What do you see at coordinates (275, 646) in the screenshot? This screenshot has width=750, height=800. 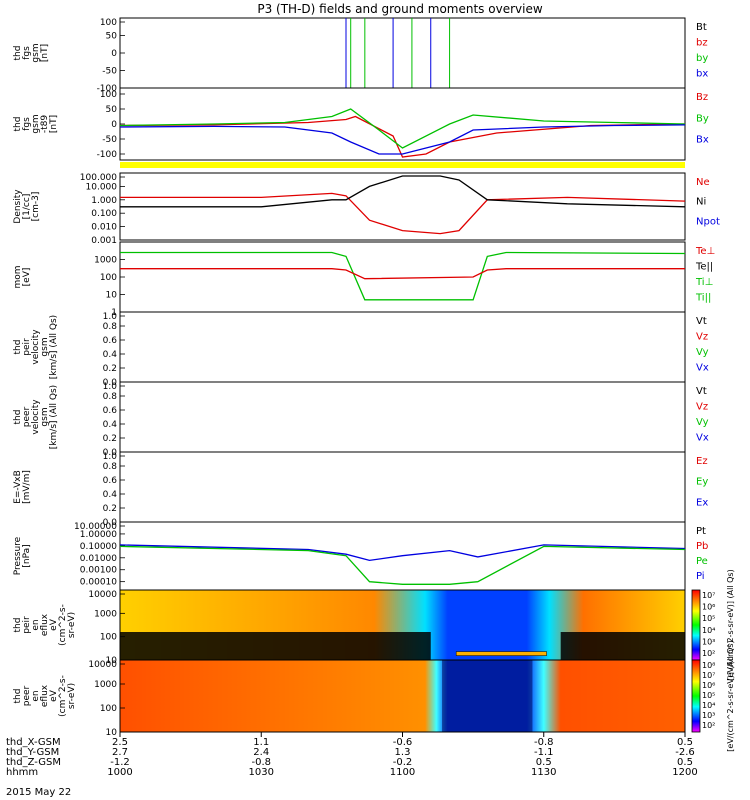 I see `no-data-region` at bounding box center [275, 646].